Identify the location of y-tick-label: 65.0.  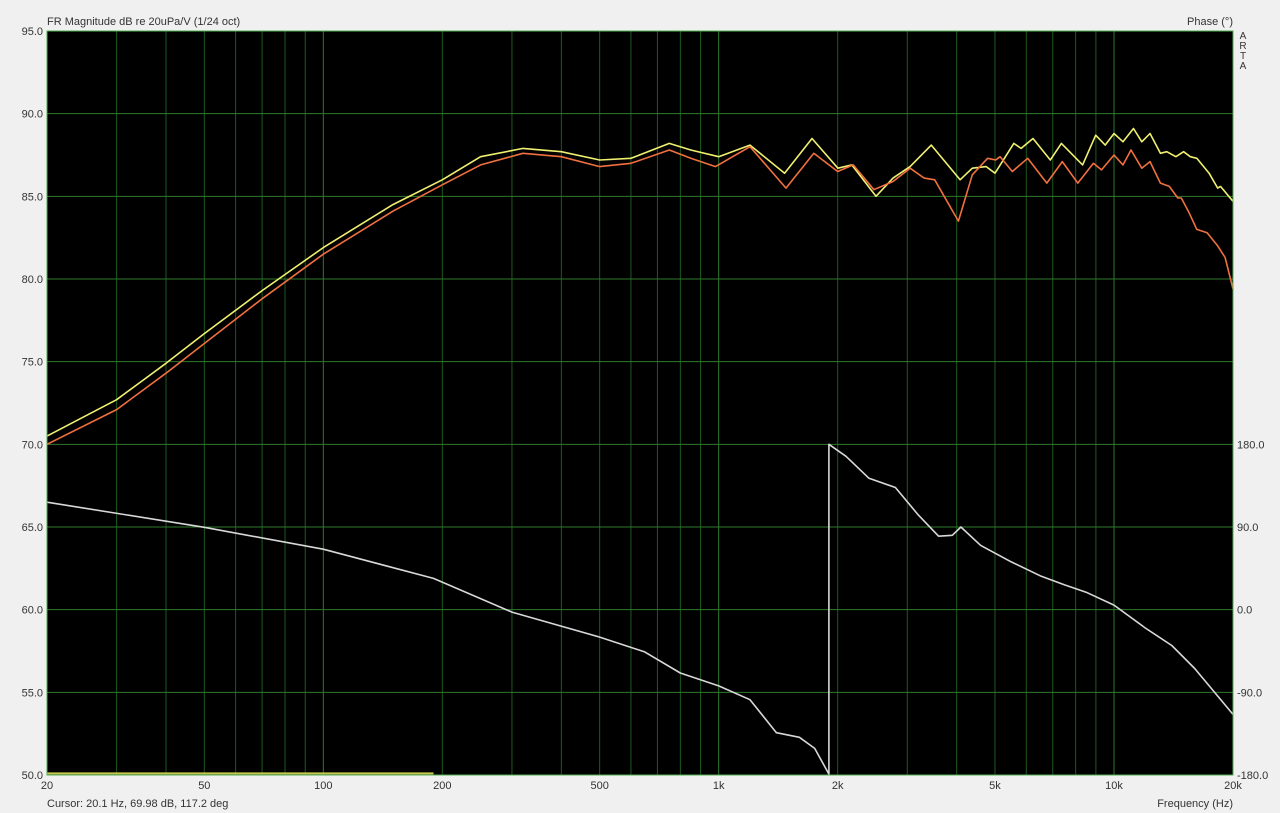
(32, 528).